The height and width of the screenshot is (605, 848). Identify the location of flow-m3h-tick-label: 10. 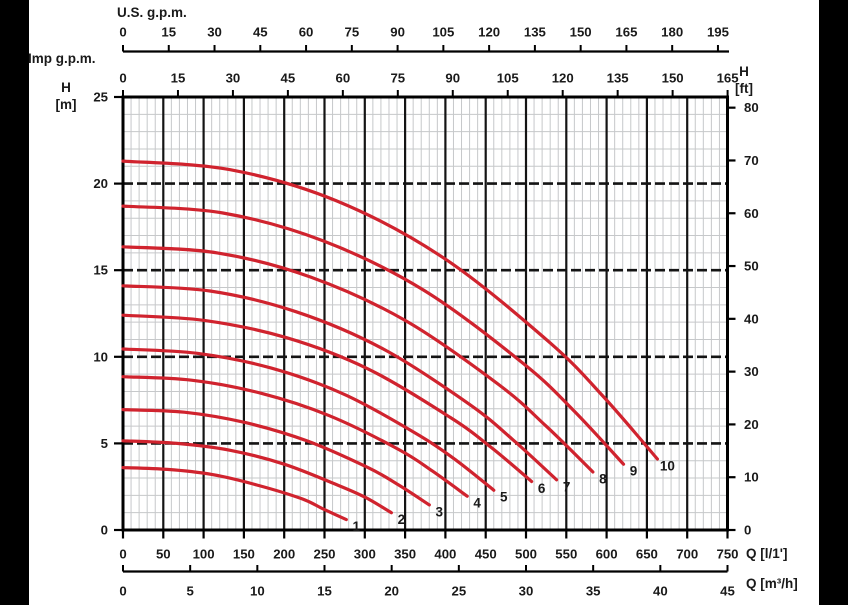
(257, 591).